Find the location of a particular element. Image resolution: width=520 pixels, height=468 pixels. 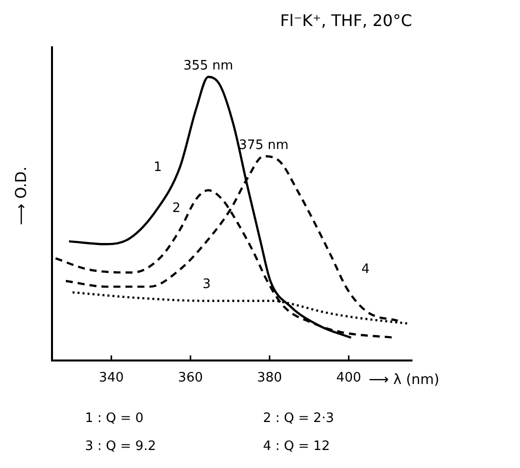

y-axis-title: ⟶ O.D. is located at coordinates (21, 196).